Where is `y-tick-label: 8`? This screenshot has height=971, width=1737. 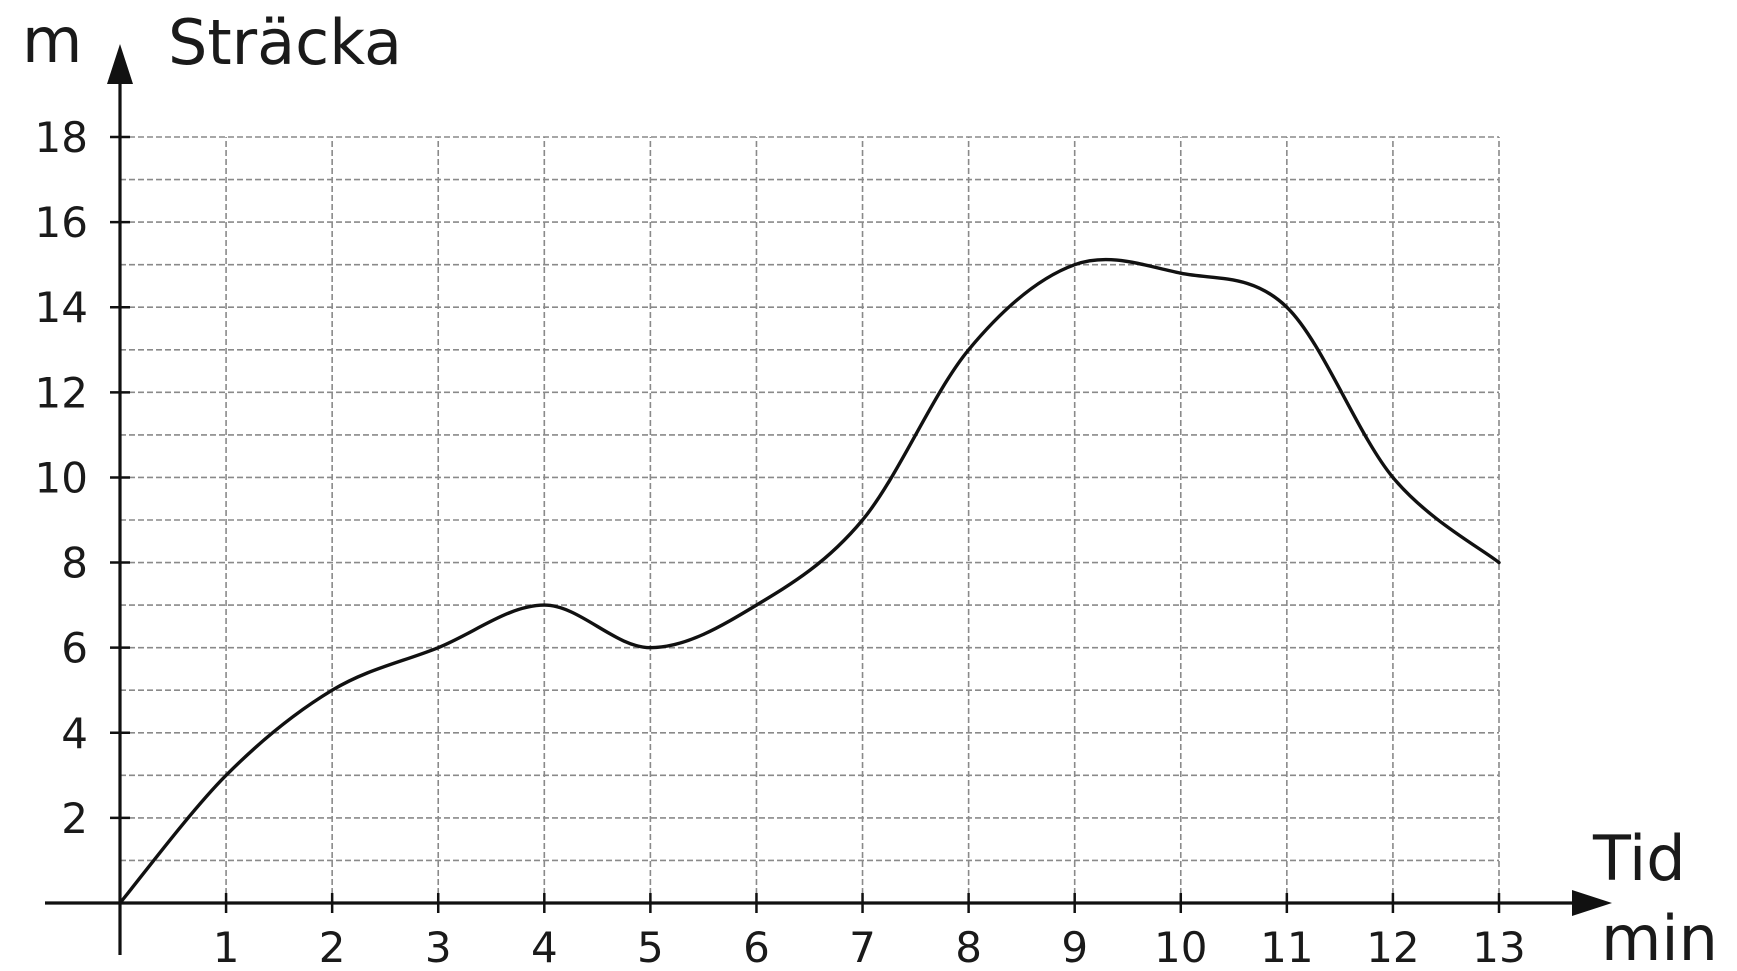
y-tick-label: 8 is located at coordinates (74, 563).